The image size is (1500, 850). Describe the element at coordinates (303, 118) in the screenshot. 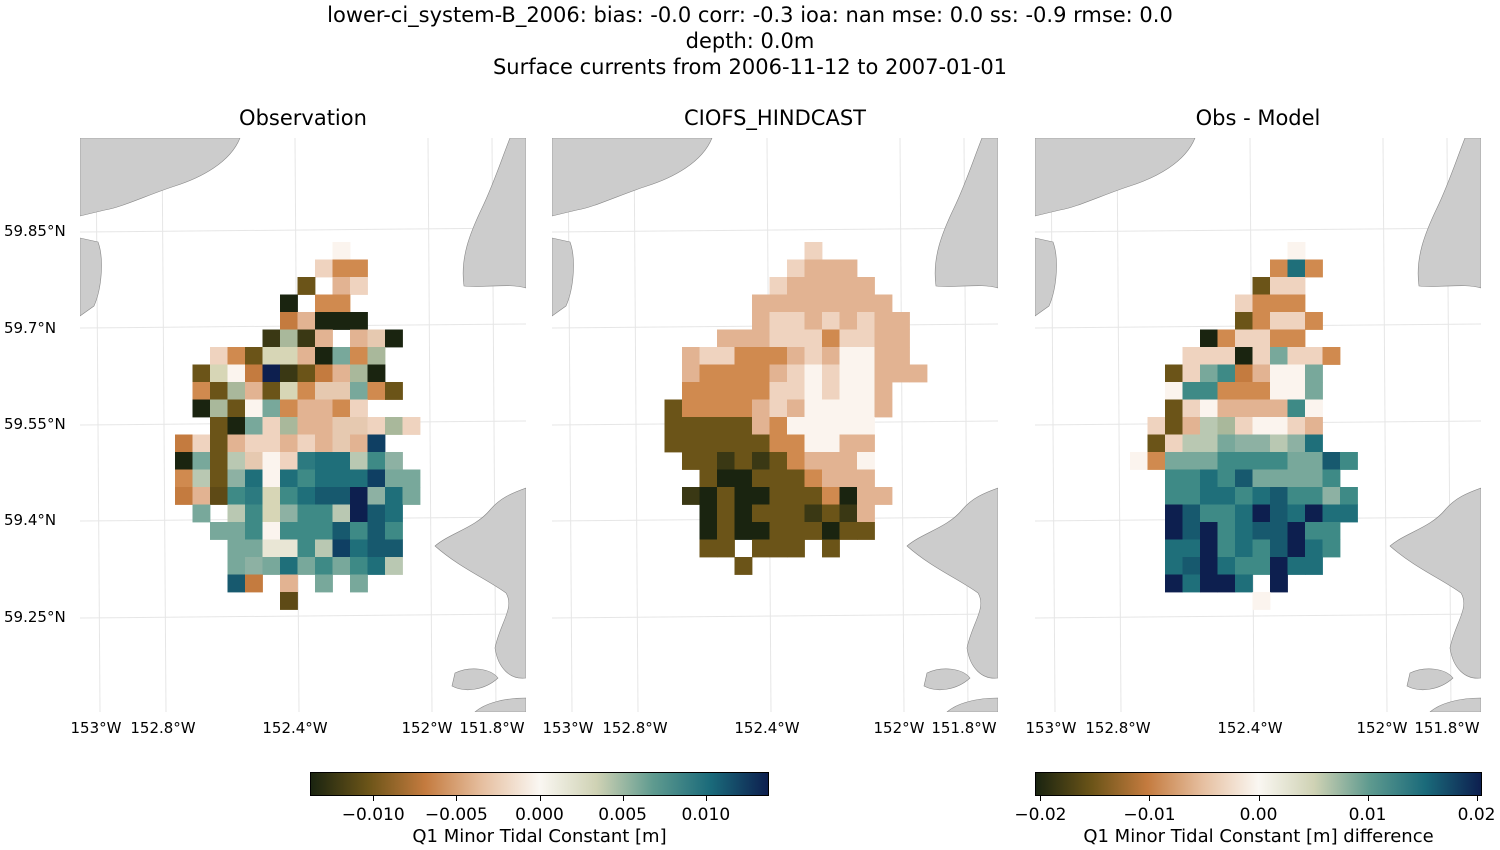

I see `panel-title-observation: Observation` at that location.